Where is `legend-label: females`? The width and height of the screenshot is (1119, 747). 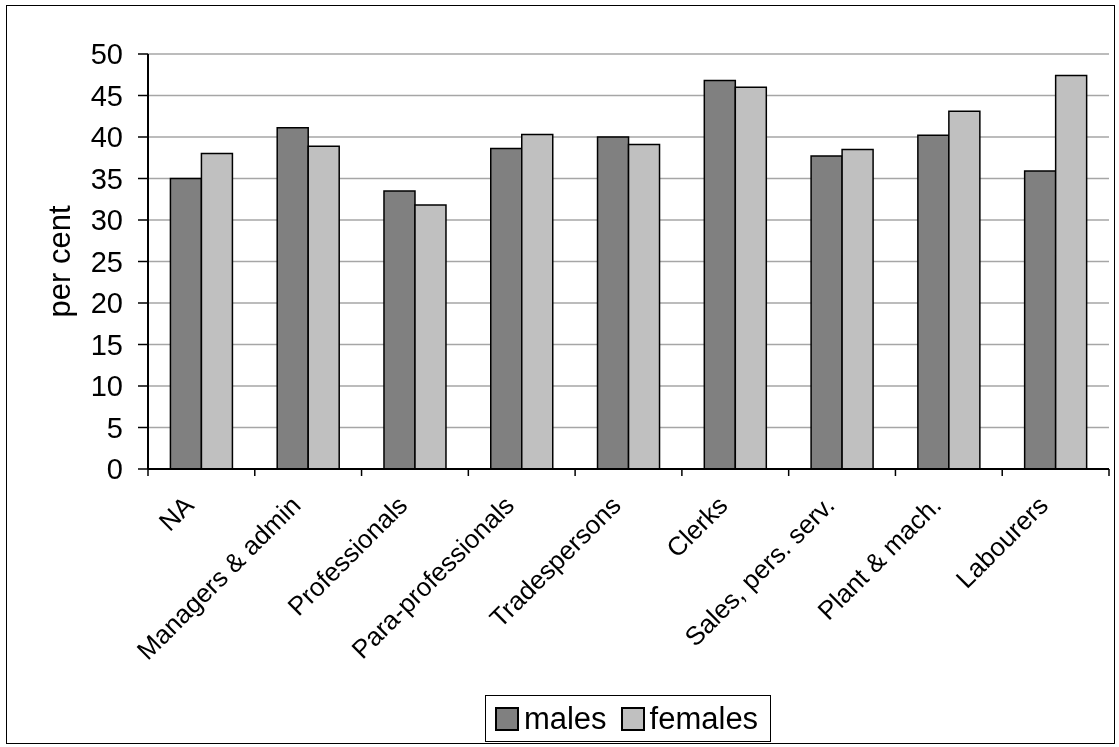 legend-label: females is located at coordinates (704, 718).